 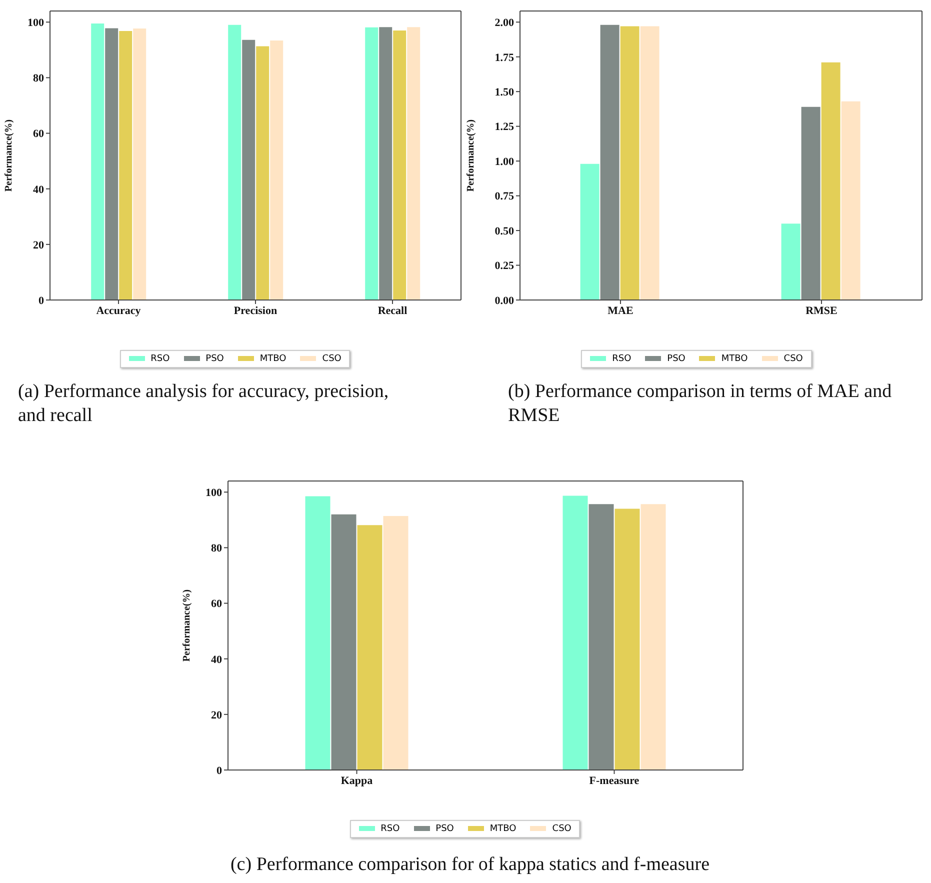 What do you see at coordinates (614, 780) in the screenshot?
I see `x-tick-label: F-measure` at bounding box center [614, 780].